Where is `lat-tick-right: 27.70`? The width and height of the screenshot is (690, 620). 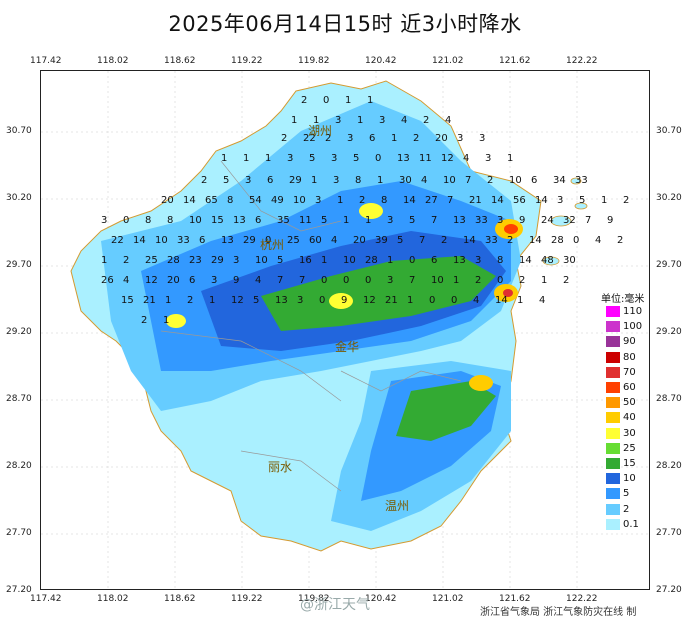 lat-tick-right: 27.70 is located at coordinates (669, 533).